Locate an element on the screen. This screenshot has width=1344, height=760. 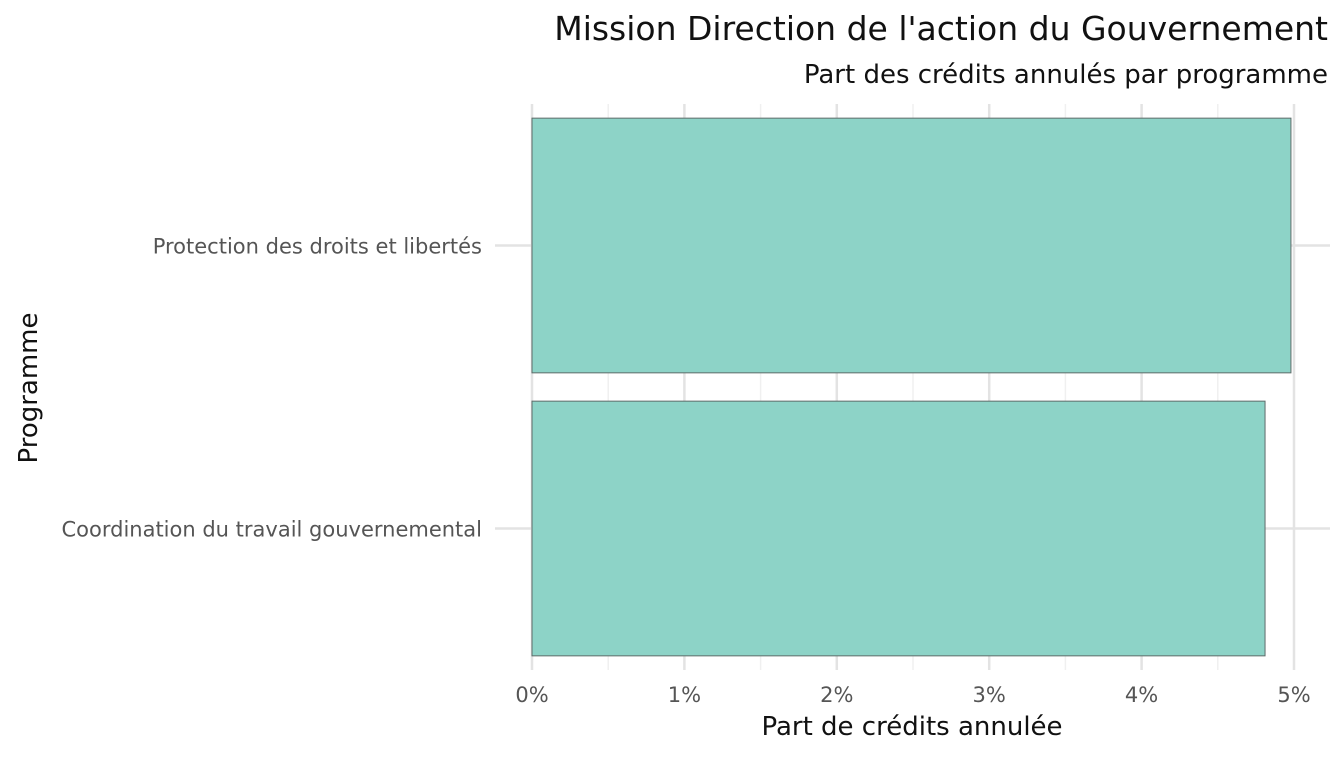
x-tick-label: 4% is located at coordinates (1141, 695).